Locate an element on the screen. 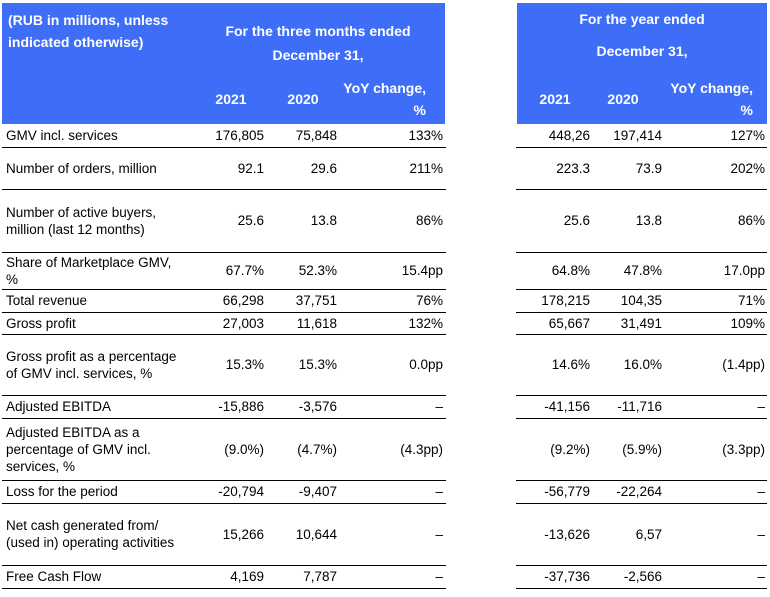 The height and width of the screenshot is (597, 770). row-value-y2020: (5.9%) is located at coordinates (642, 449).